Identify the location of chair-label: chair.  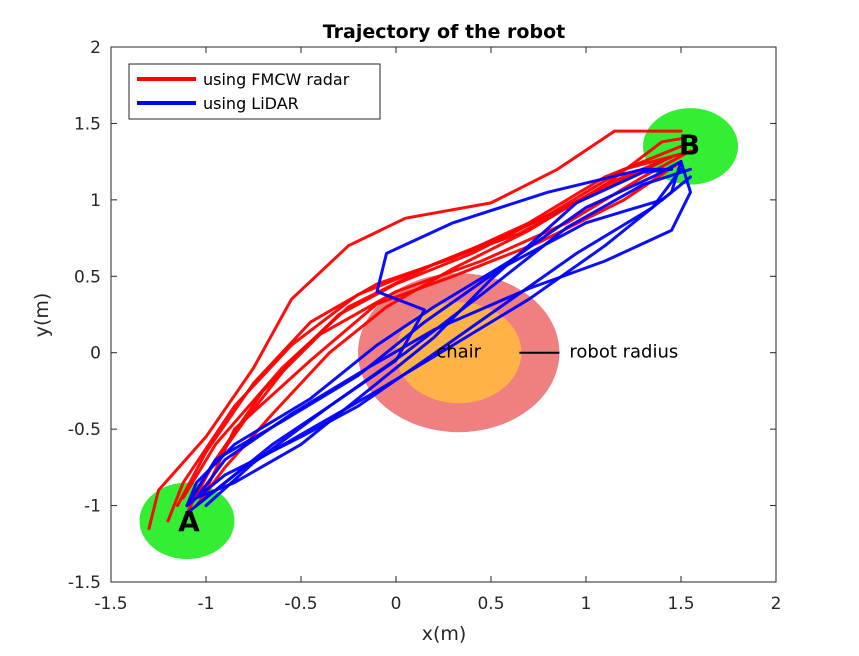
(458, 352).